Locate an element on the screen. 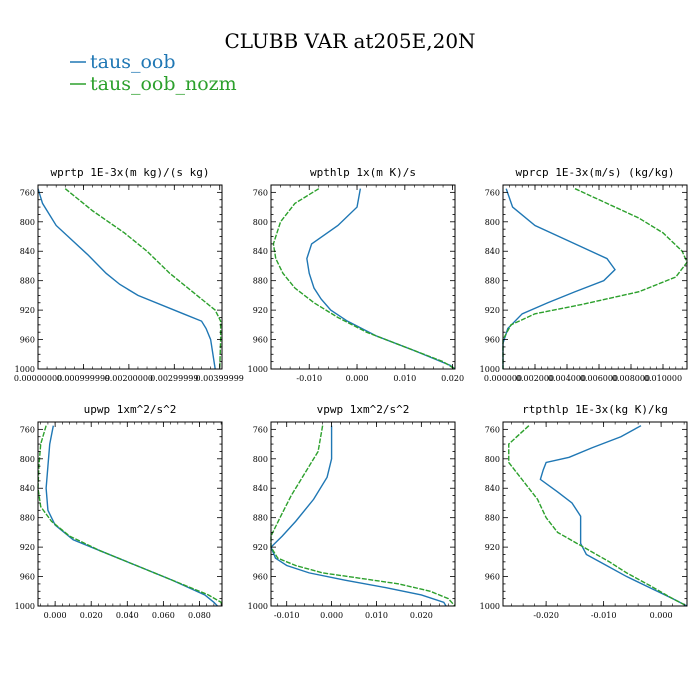  x-tick-label: 0.040 is located at coordinates (127, 615).